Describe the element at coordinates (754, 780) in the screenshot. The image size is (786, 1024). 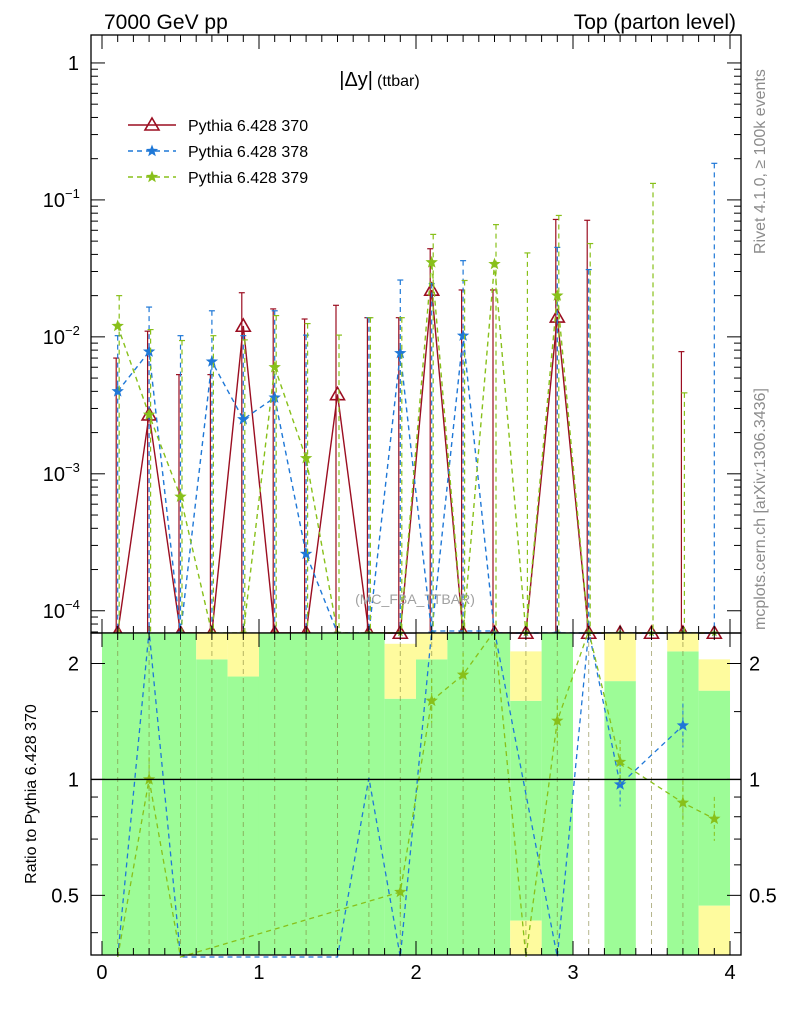
I see `ratio-ytick-label-right: 1` at that location.